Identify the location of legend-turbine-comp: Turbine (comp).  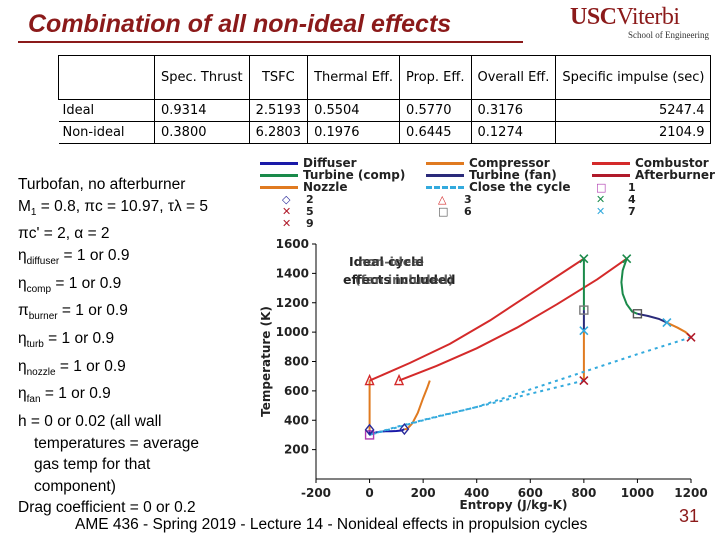
(332, 175).